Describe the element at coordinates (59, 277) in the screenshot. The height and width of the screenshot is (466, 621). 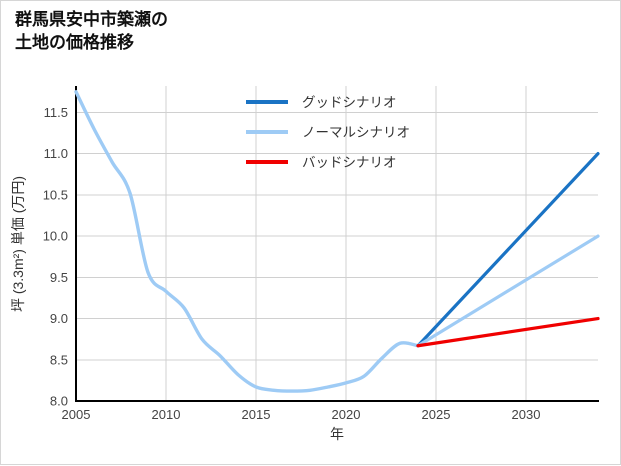
I see `y-tick-label: 9.5` at that location.